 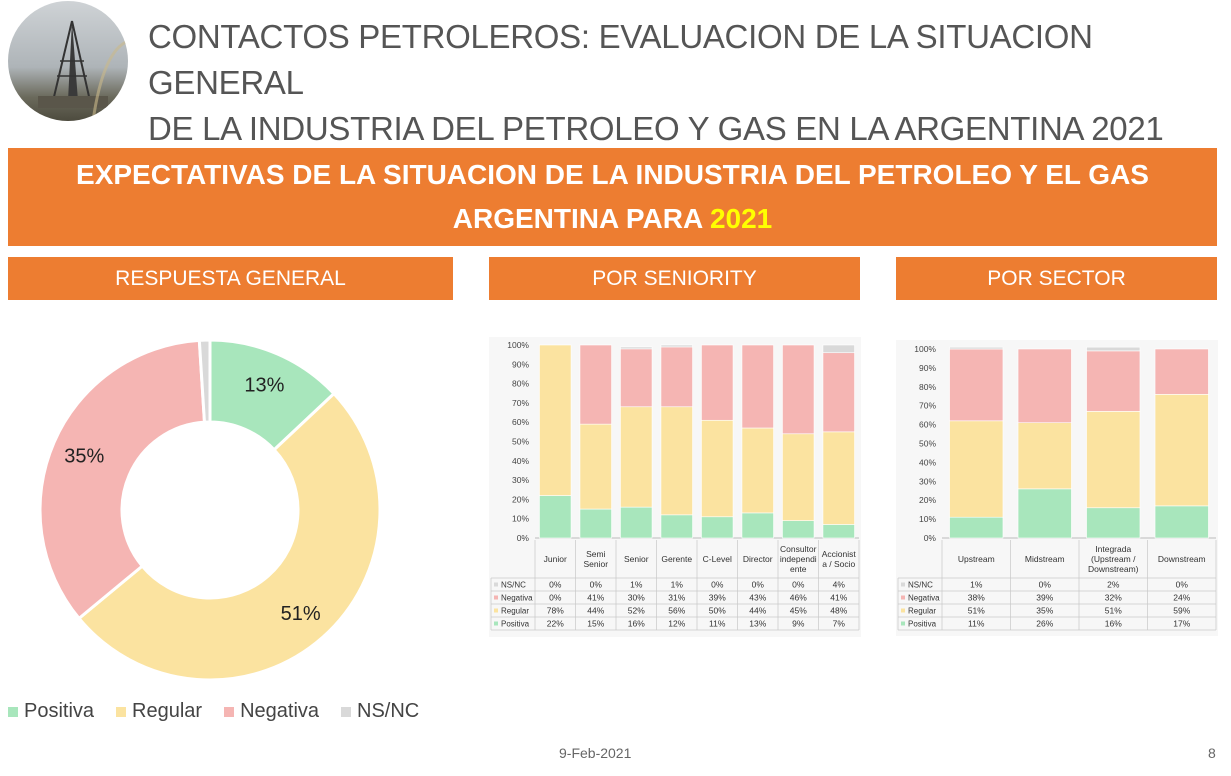 I want to click on table-cell-value: 9%, so click(x=798, y=624).